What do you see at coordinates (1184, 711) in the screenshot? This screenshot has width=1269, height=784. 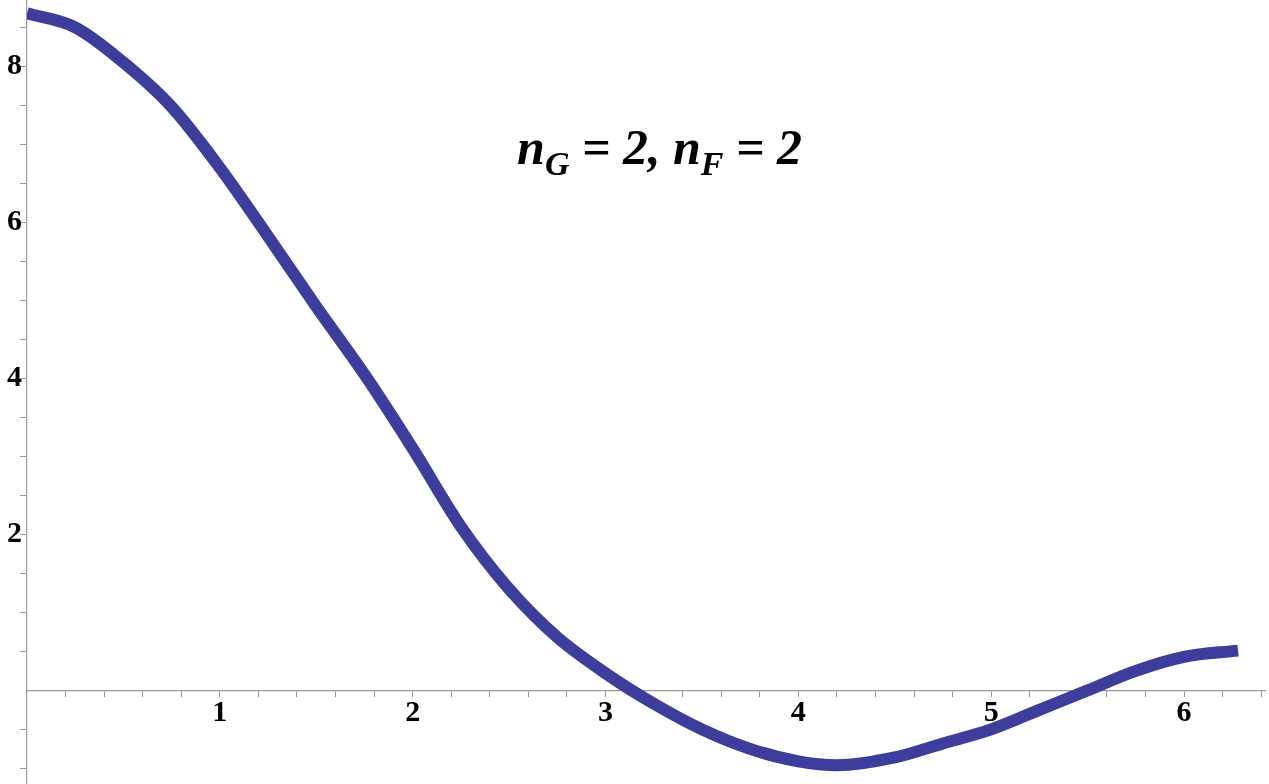 I see `x-tick-label: 6` at bounding box center [1184, 711].